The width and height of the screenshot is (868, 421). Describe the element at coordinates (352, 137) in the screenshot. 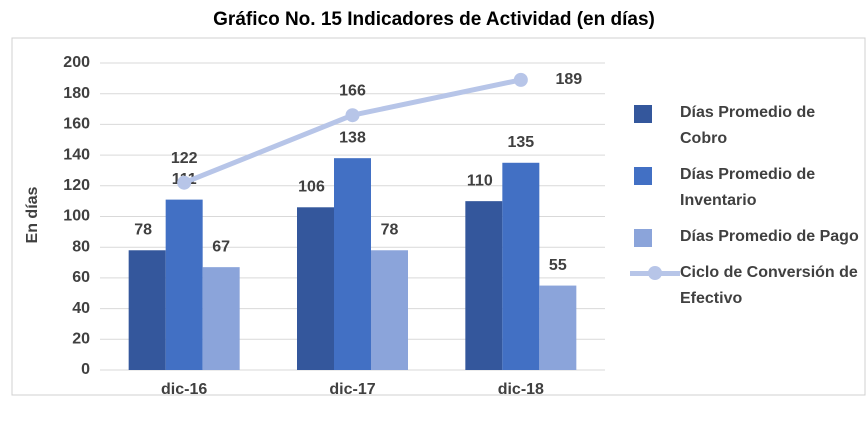

I see `data-label: 138` at that location.